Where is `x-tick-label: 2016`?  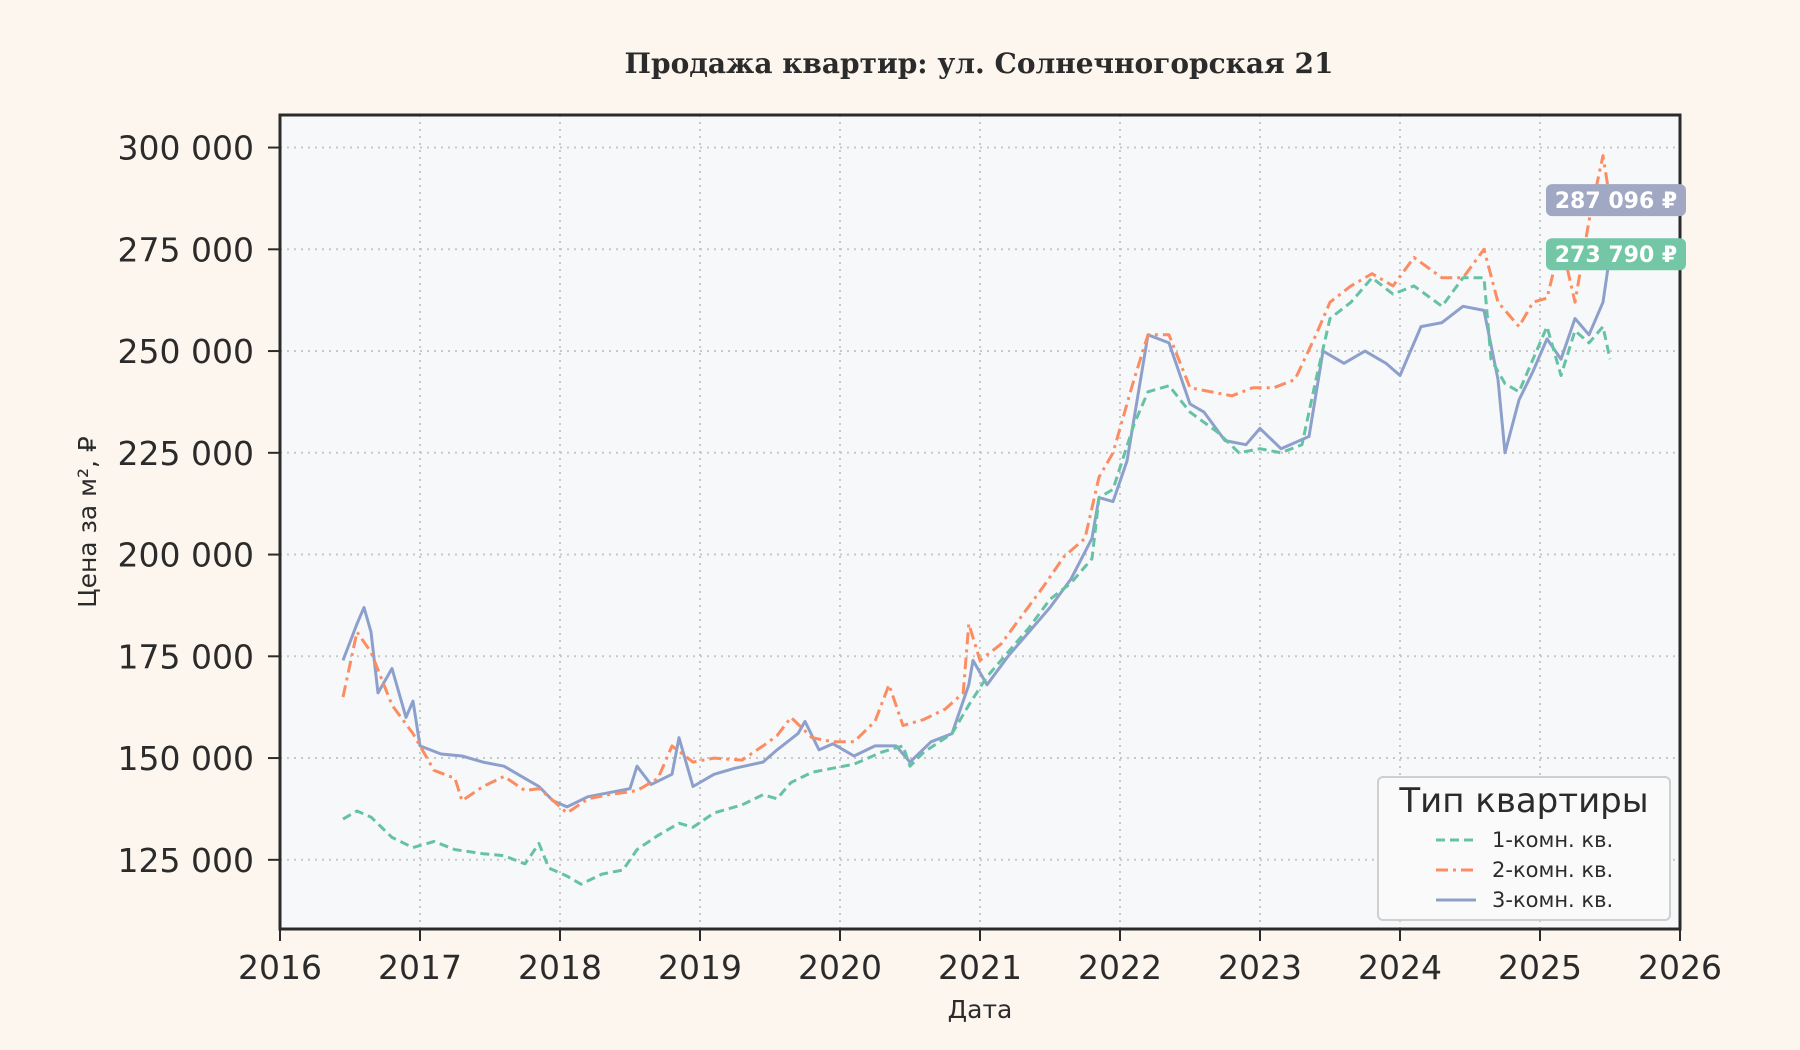 x-tick-label: 2016 is located at coordinates (280, 967).